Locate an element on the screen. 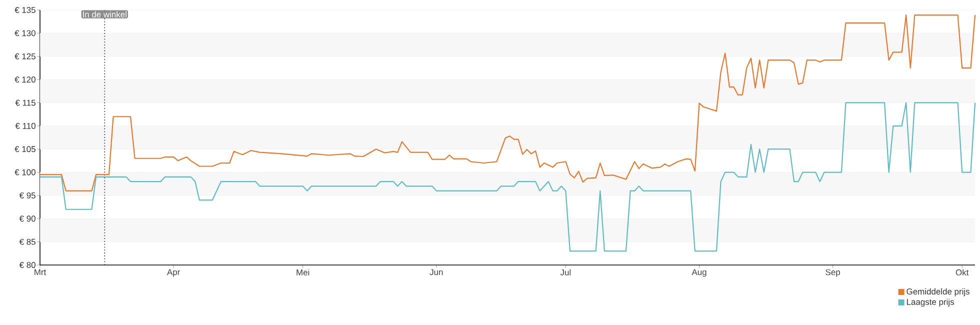 The height and width of the screenshot is (325, 980). legend-label: Gemiddelde prijs is located at coordinates (938, 292).